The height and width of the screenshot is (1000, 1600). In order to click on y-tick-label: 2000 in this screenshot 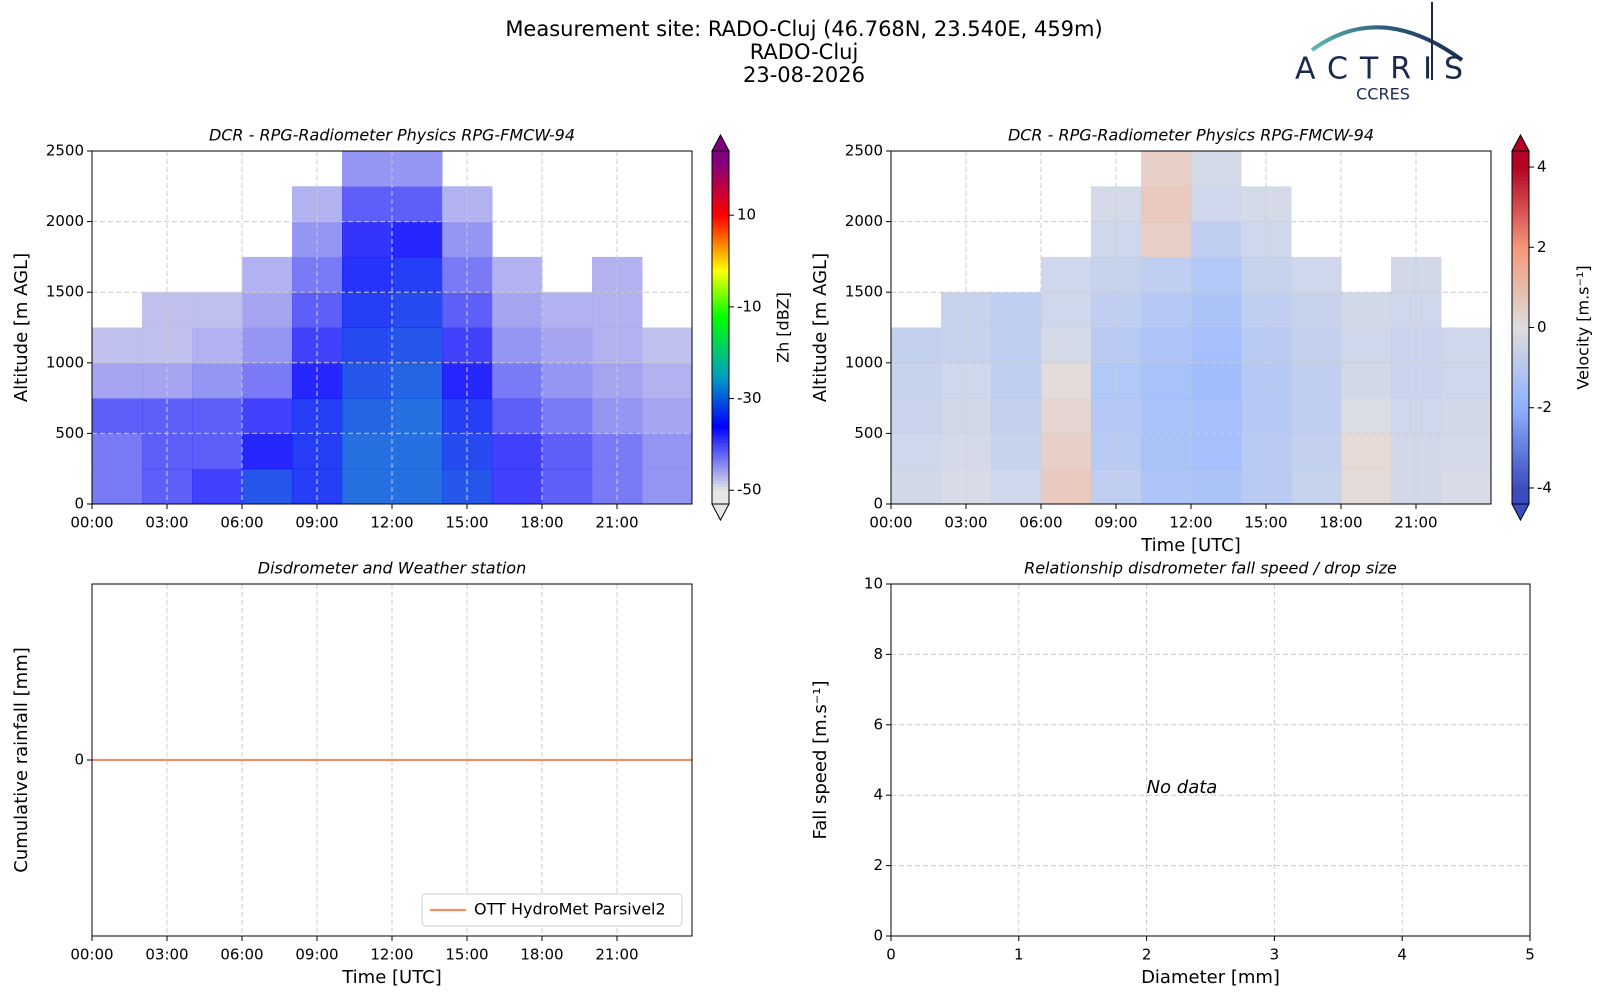, I will do `click(864, 221)`.